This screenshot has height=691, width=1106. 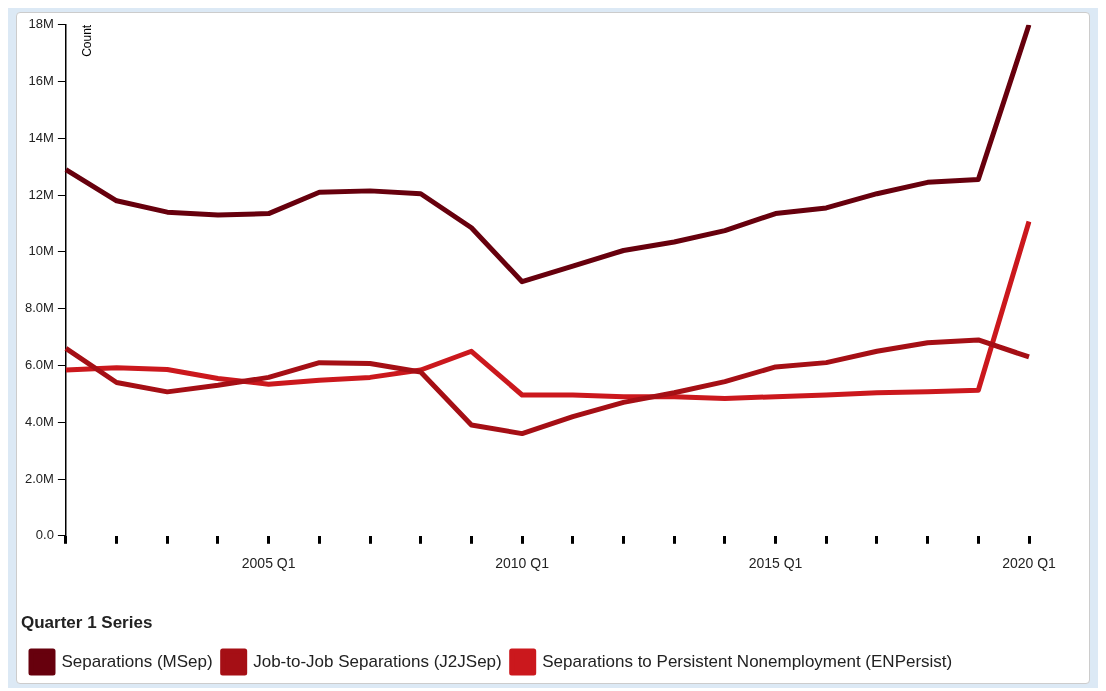 I want to click on y-tick-label: 0.0, so click(x=44, y=535).